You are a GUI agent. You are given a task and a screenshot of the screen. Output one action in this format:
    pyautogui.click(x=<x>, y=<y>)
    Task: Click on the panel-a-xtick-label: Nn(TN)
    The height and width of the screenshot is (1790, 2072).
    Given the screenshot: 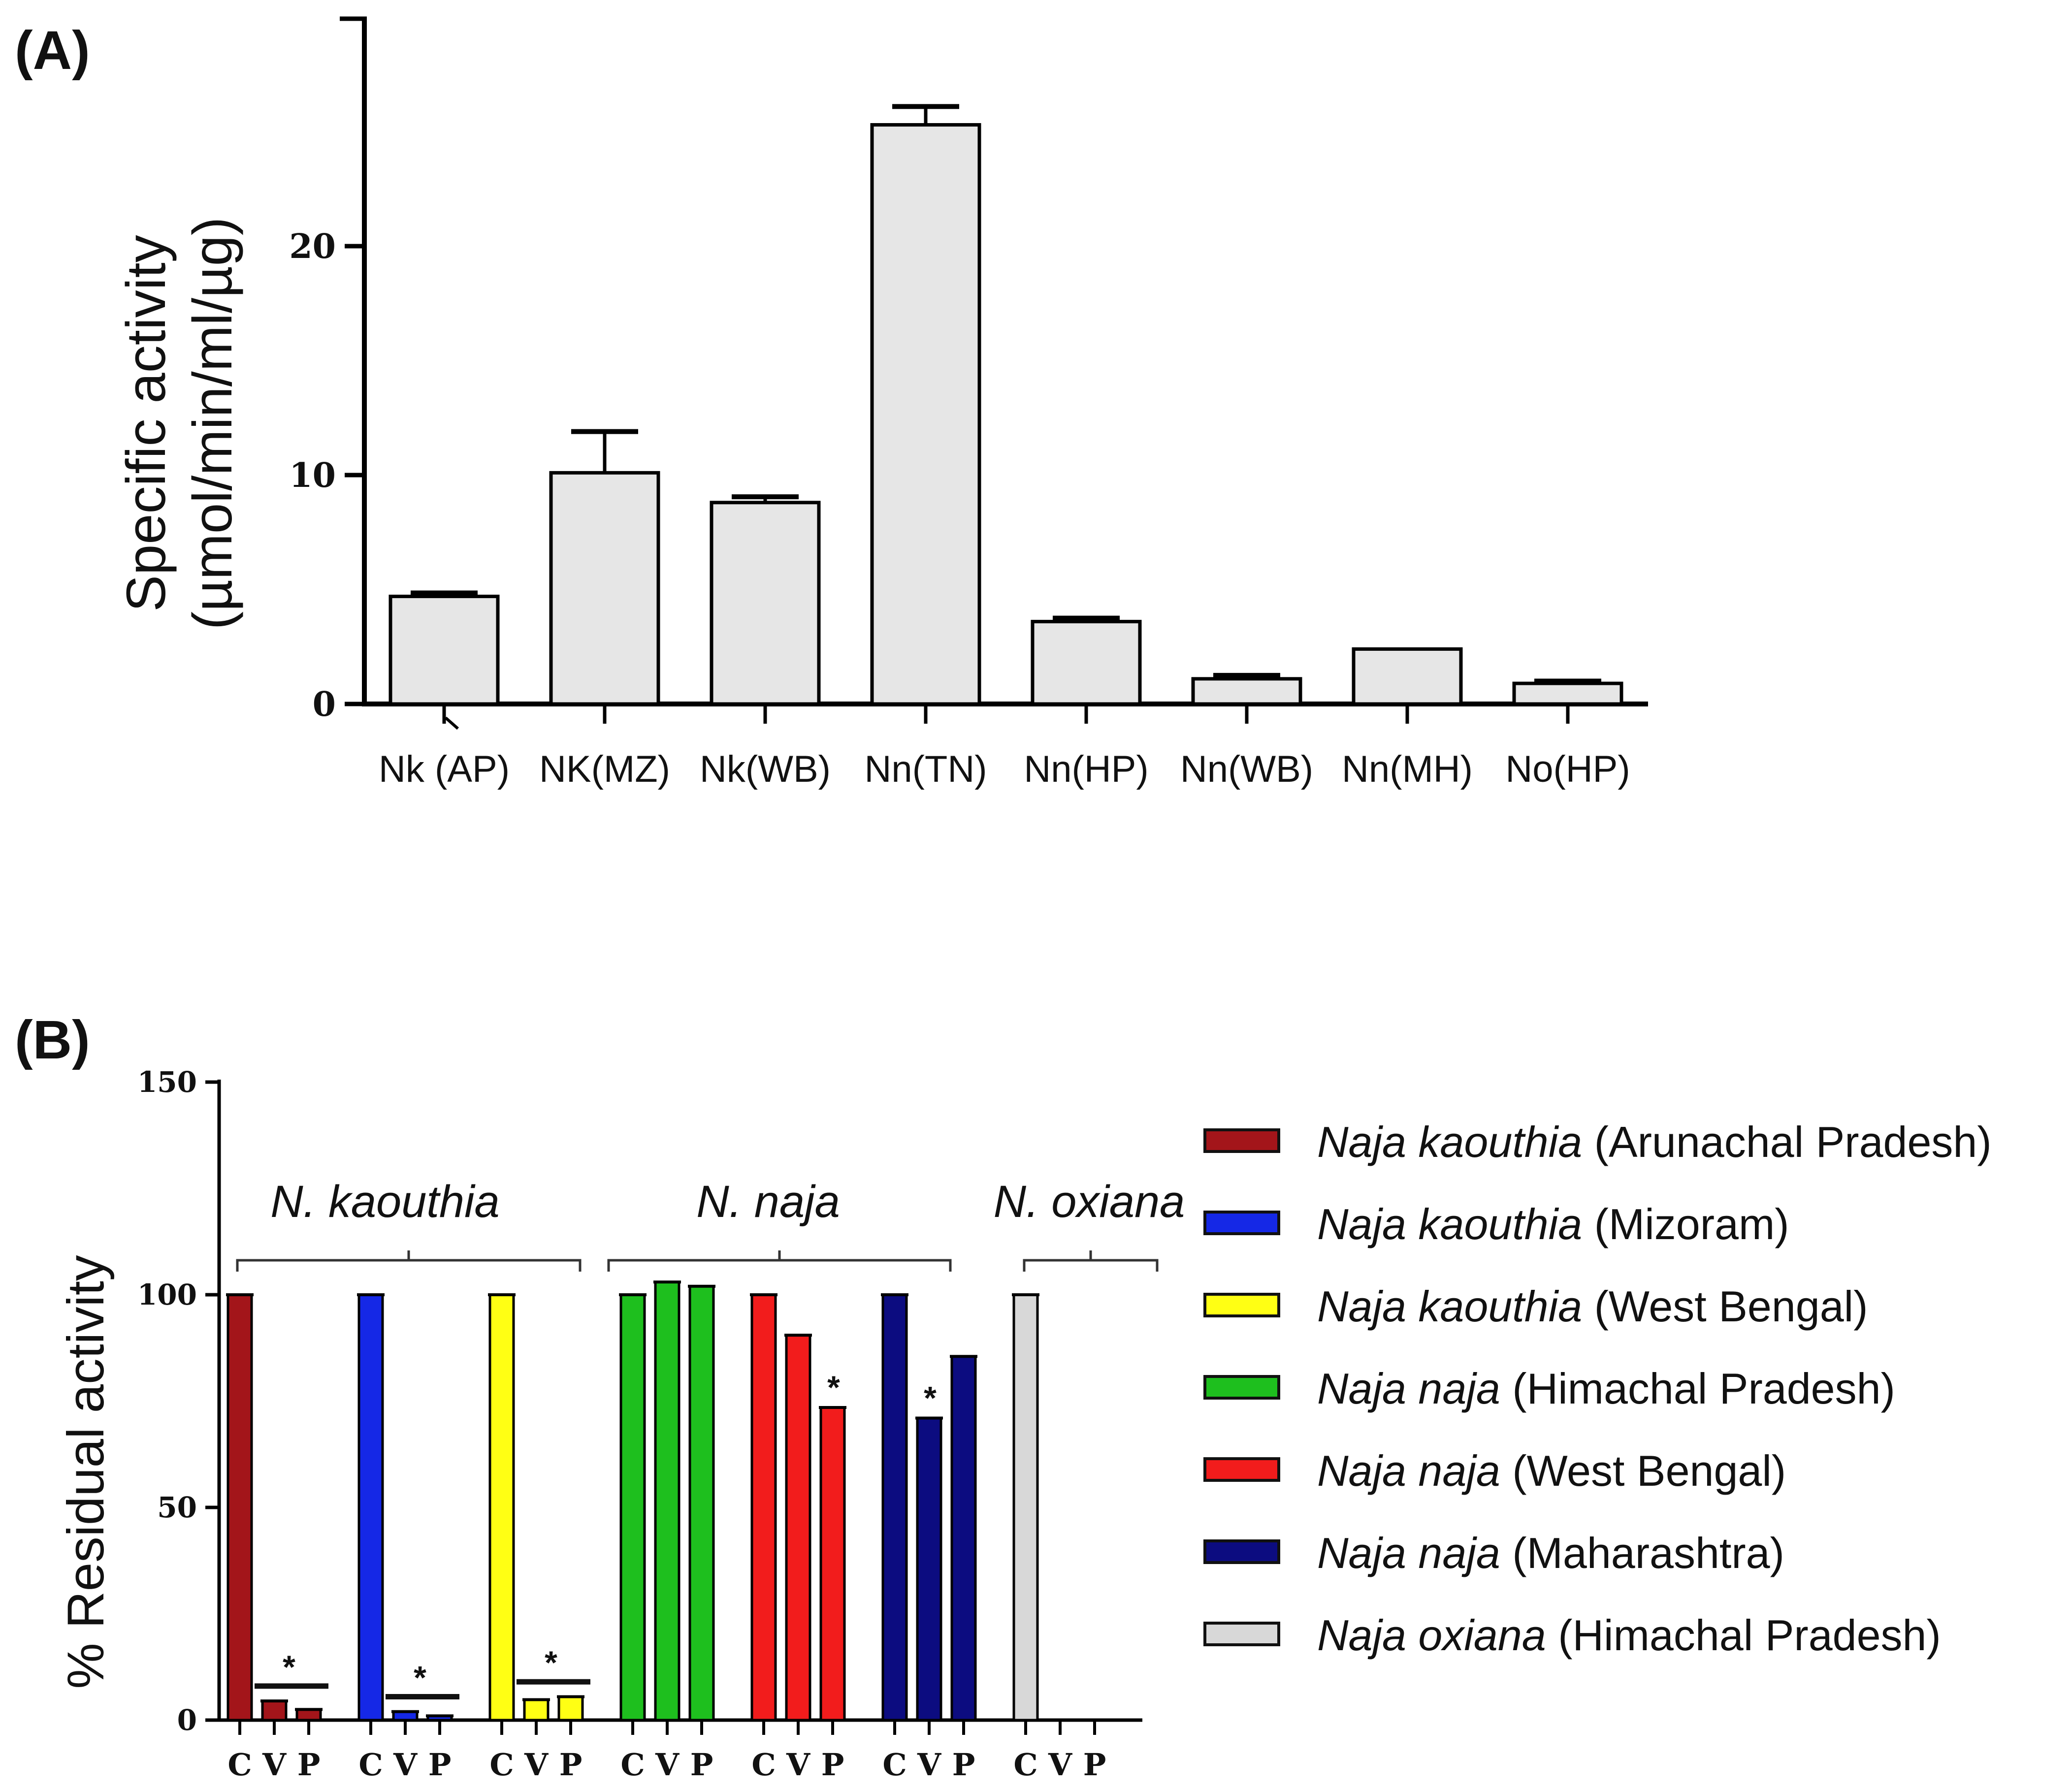 What is the action you would take?
    pyautogui.click(x=925, y=769)
    